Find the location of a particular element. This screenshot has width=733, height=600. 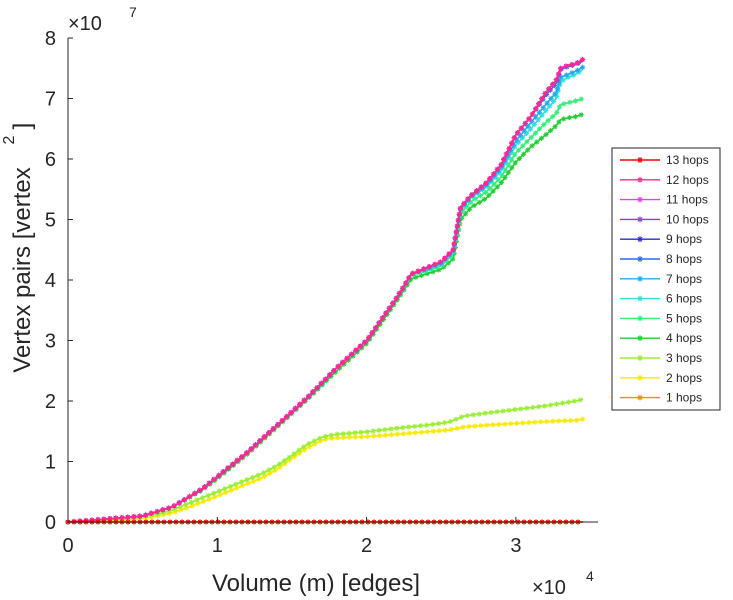

y-axis-title-superscript: 2 is located at coordinates (9, 139).